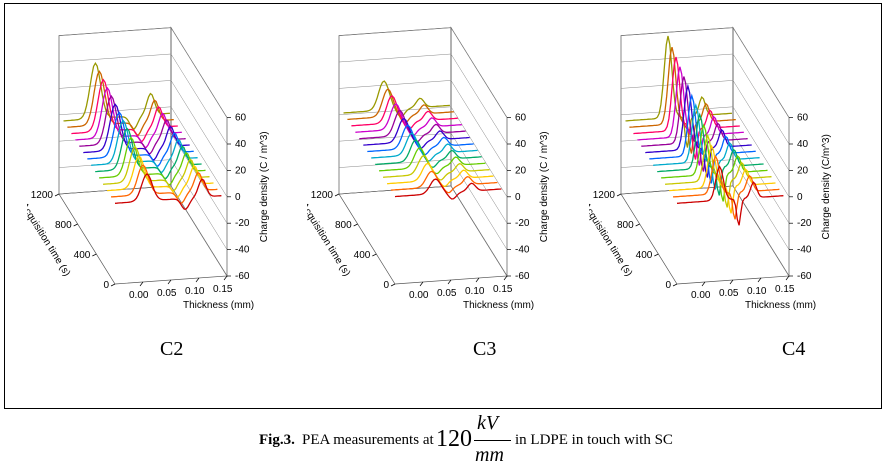 This screenshot has height=476, width=887. I want to click on caption-text-before: PEA measurements at, so click(368, 440).